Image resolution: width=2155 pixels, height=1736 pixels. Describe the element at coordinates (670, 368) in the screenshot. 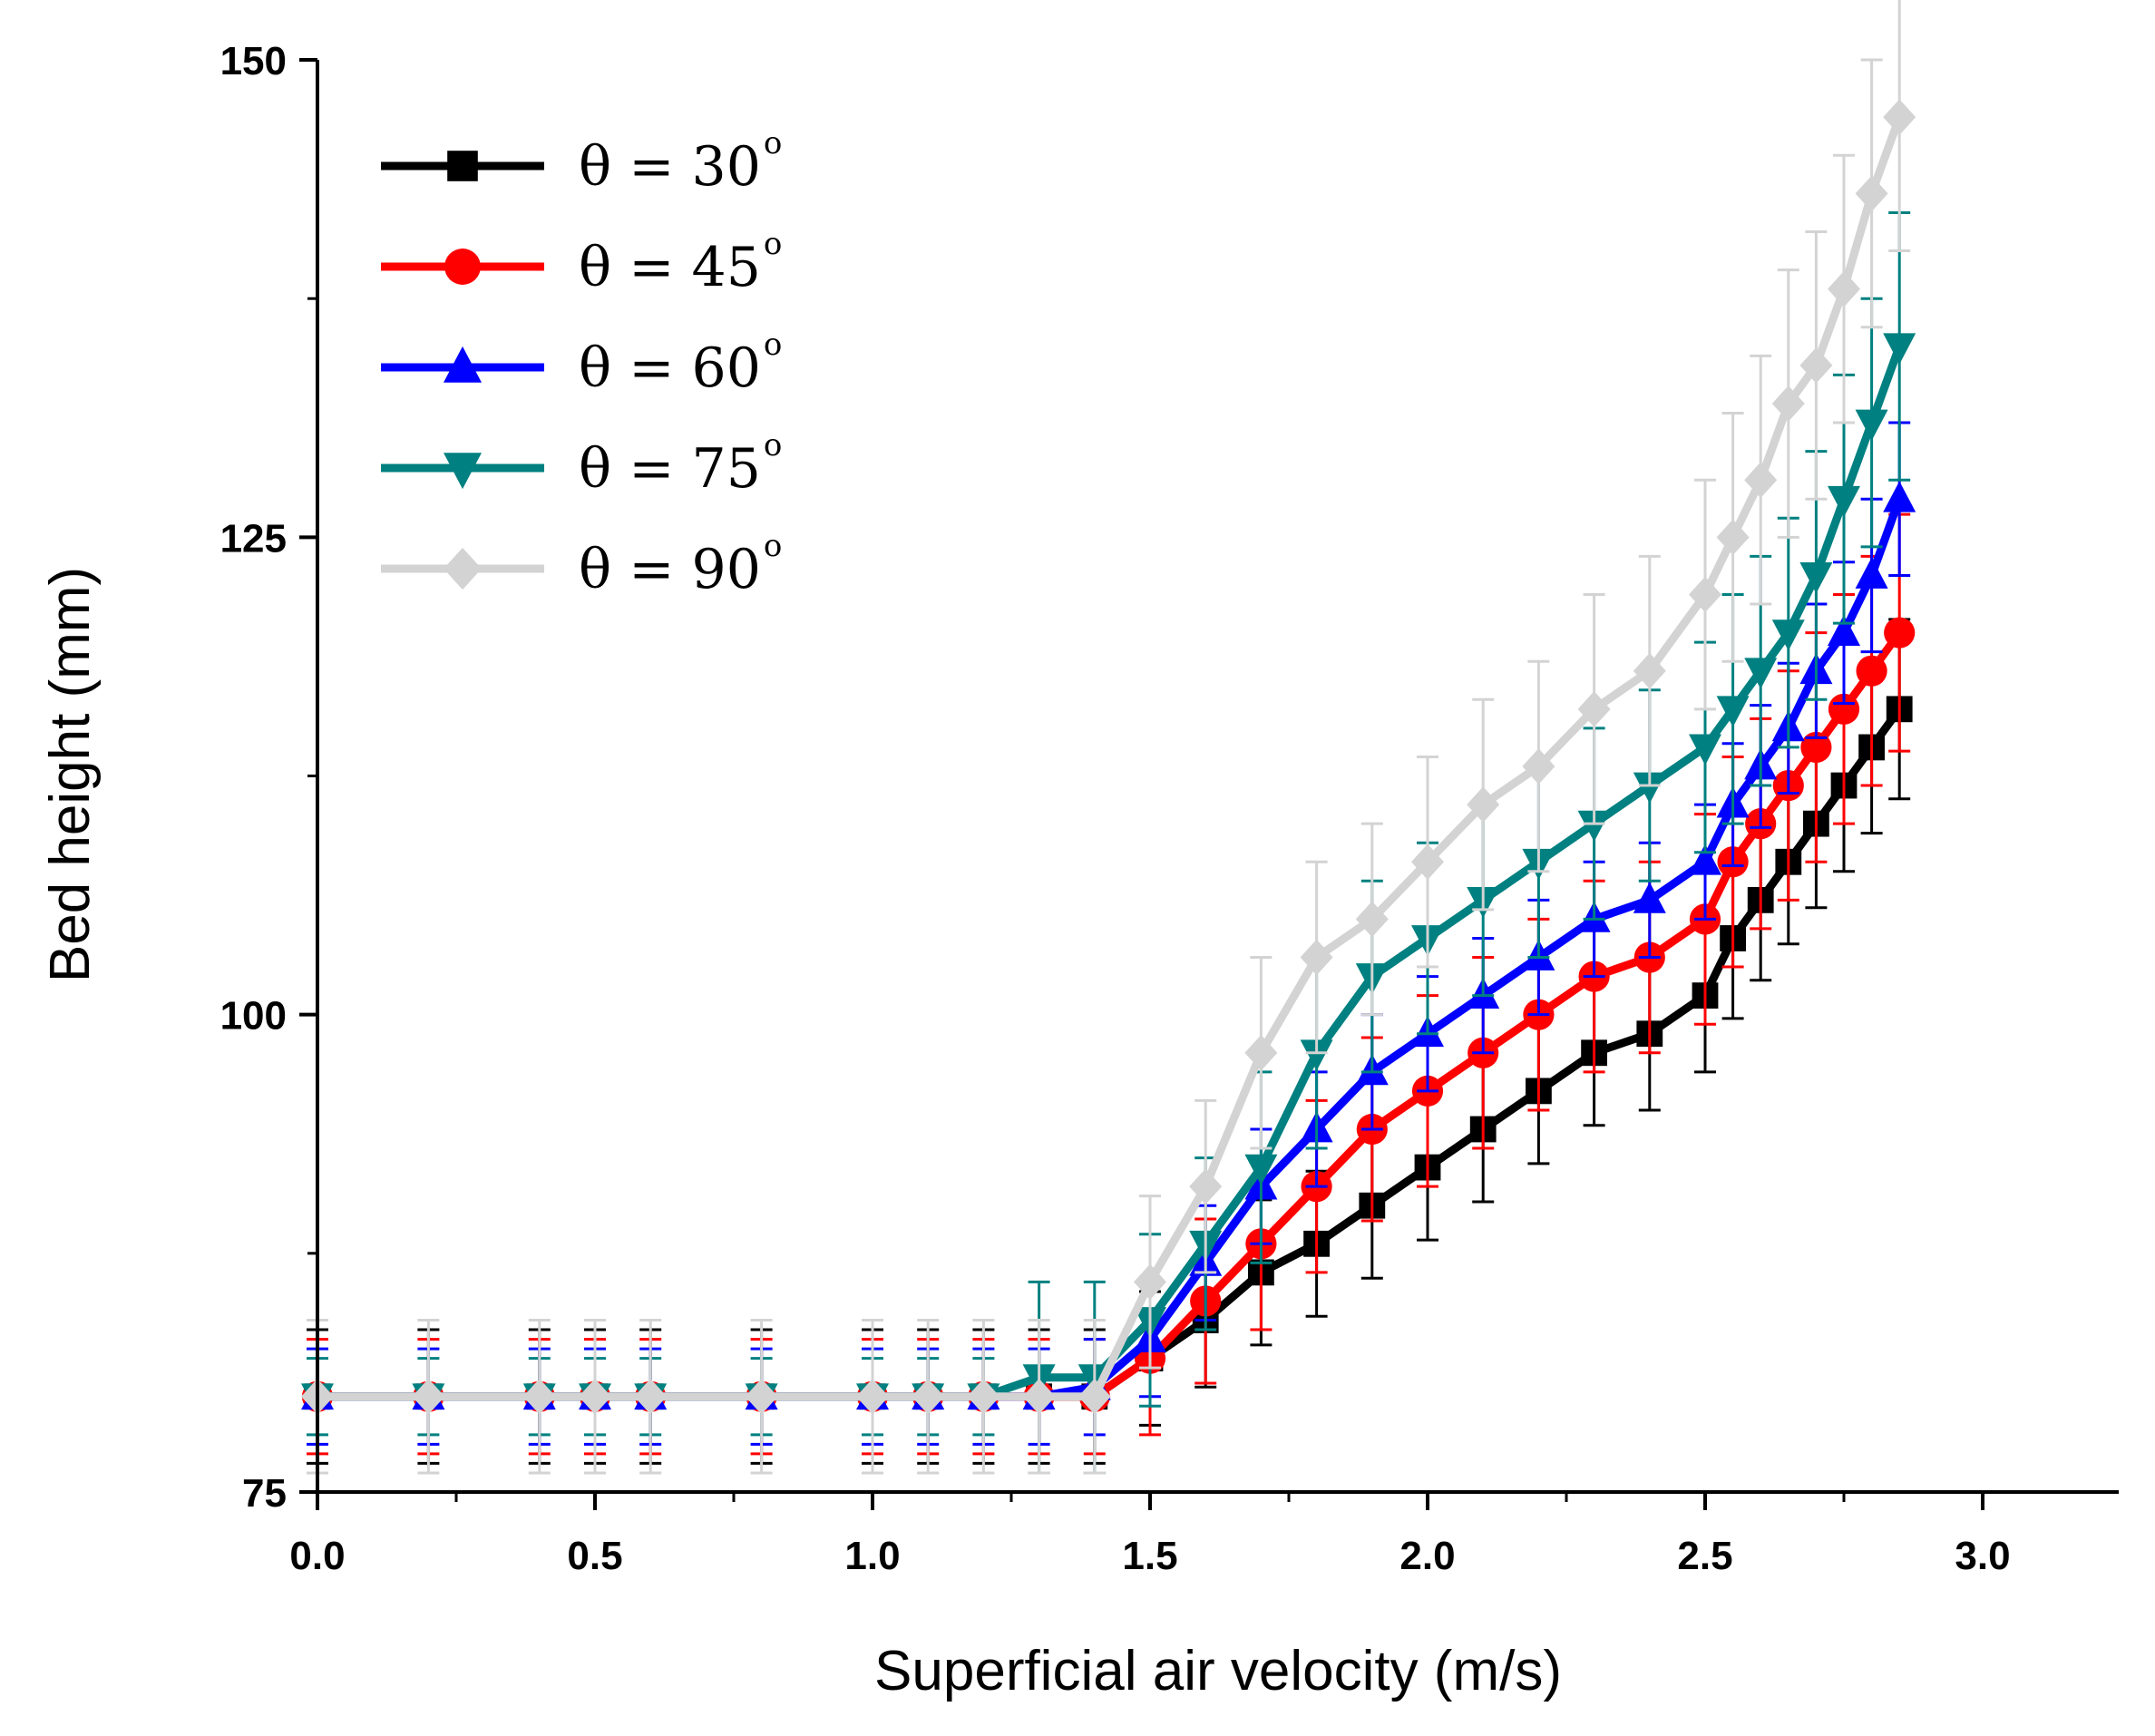

I see `legend-label: θ = 60` at that location.